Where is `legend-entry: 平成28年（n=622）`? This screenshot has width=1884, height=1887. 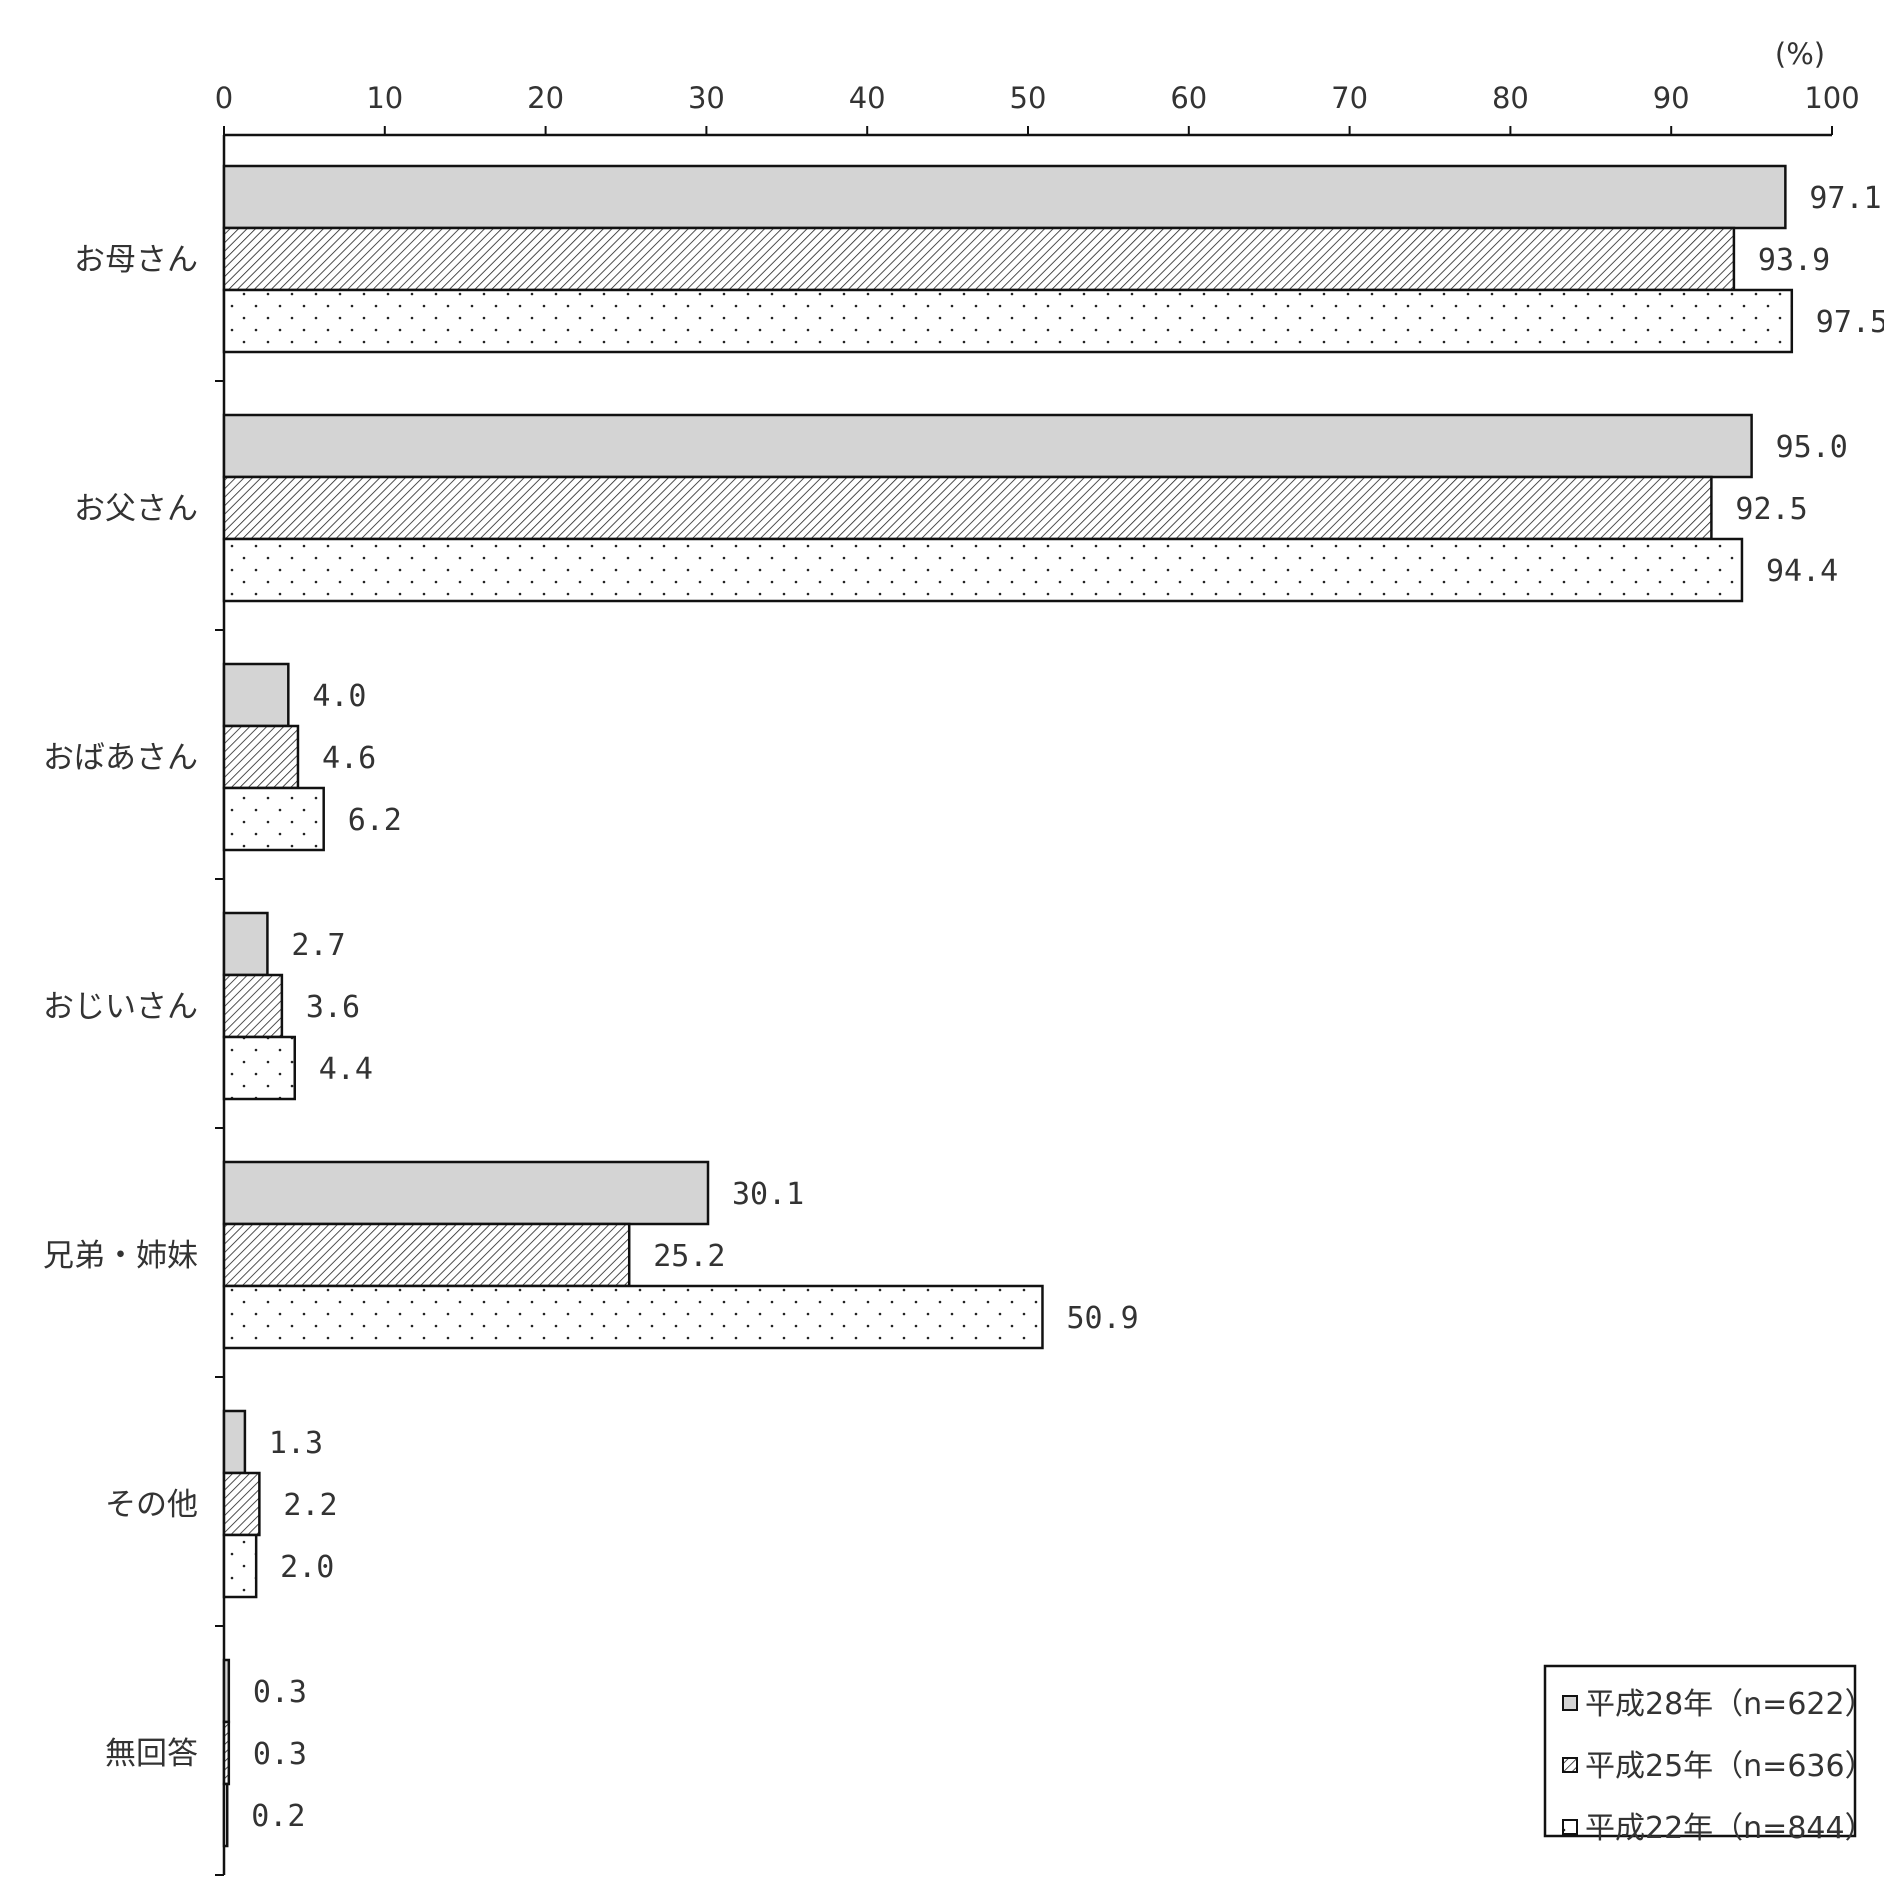
legend-entry: 平成28年（n=622） is located at coordinates (1730, 1704).